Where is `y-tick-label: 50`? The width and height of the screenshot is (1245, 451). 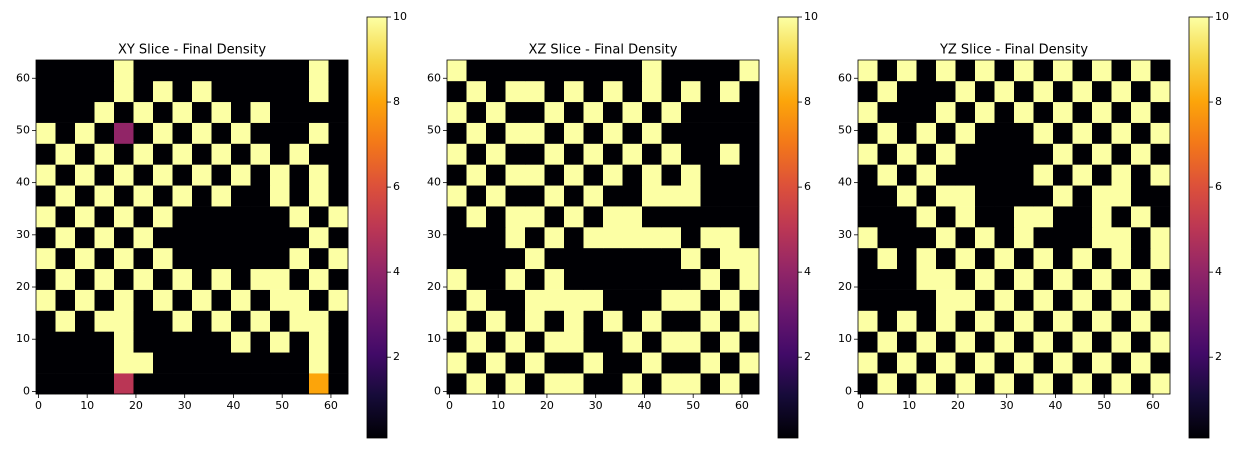 y-tick-label: 50 is located at coordinates (23, 129).